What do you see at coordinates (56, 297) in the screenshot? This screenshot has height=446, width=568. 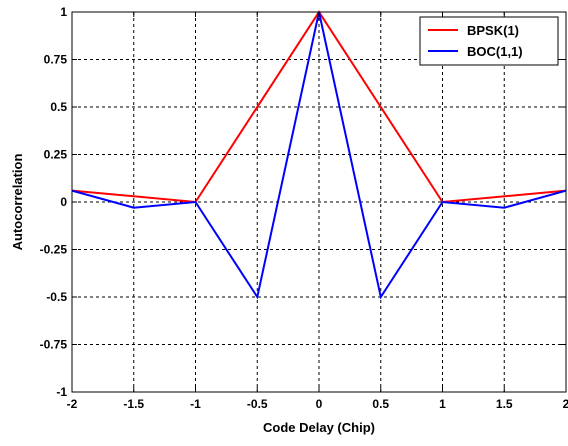 I see `y-tick-label: -0.5` at bounding box center [56, 297].